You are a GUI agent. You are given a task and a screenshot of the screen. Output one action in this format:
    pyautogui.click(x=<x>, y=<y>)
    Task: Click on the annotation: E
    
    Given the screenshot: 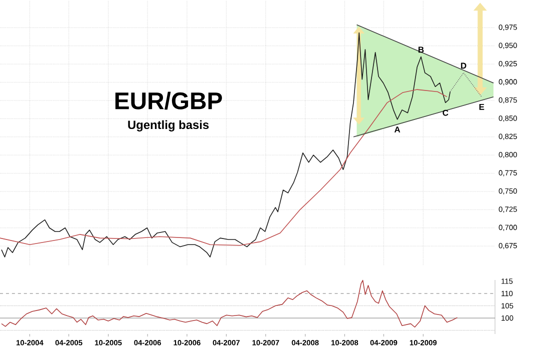 What is the action you would take?
    pyautogui.click(x=481, y=107)
    